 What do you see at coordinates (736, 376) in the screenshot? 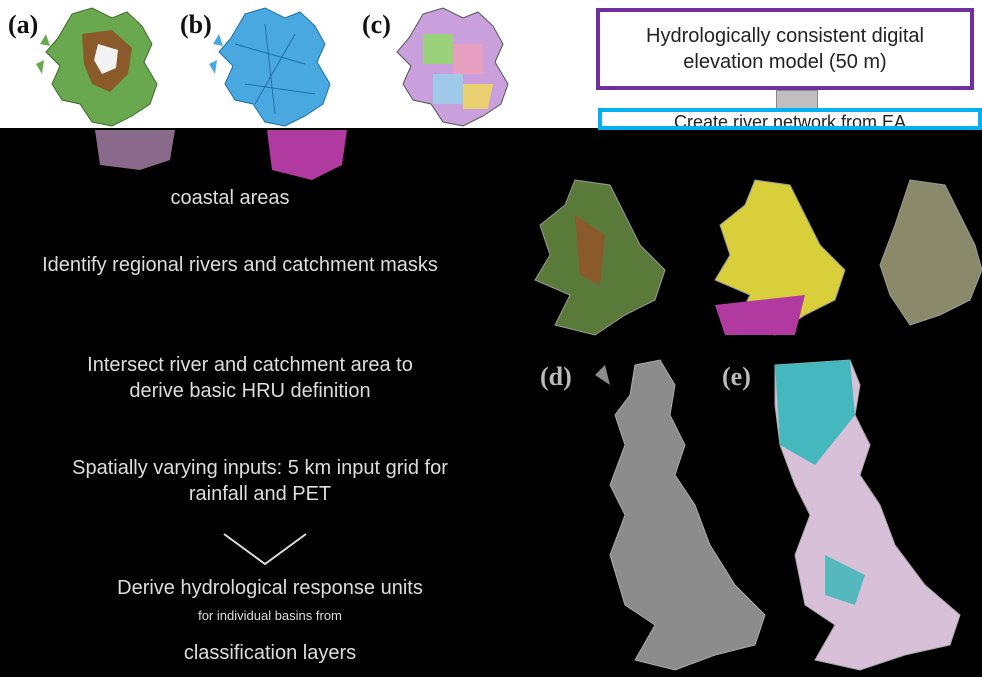
I see `panel-label-e: (e)` at bounding box center [736, 376].